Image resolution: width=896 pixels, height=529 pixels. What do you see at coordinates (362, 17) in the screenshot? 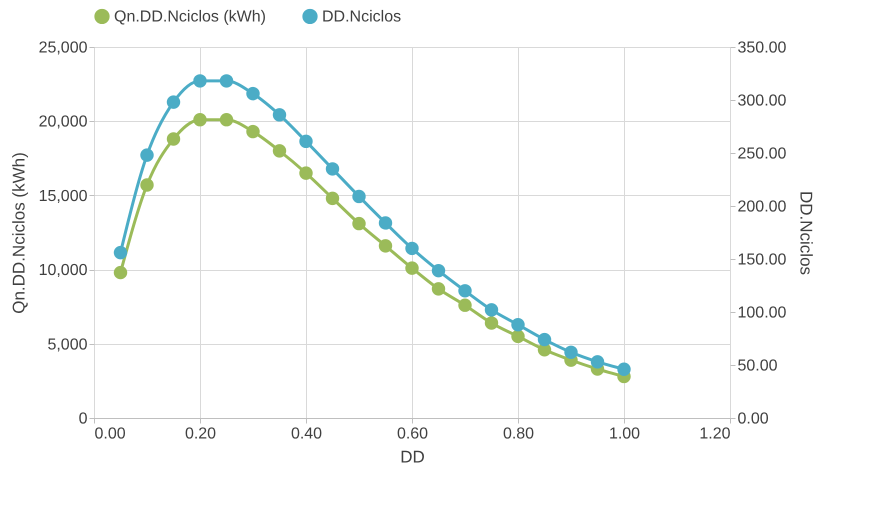
I see `legend-label: DD.Nciclos` at bounding box center [362, 17].